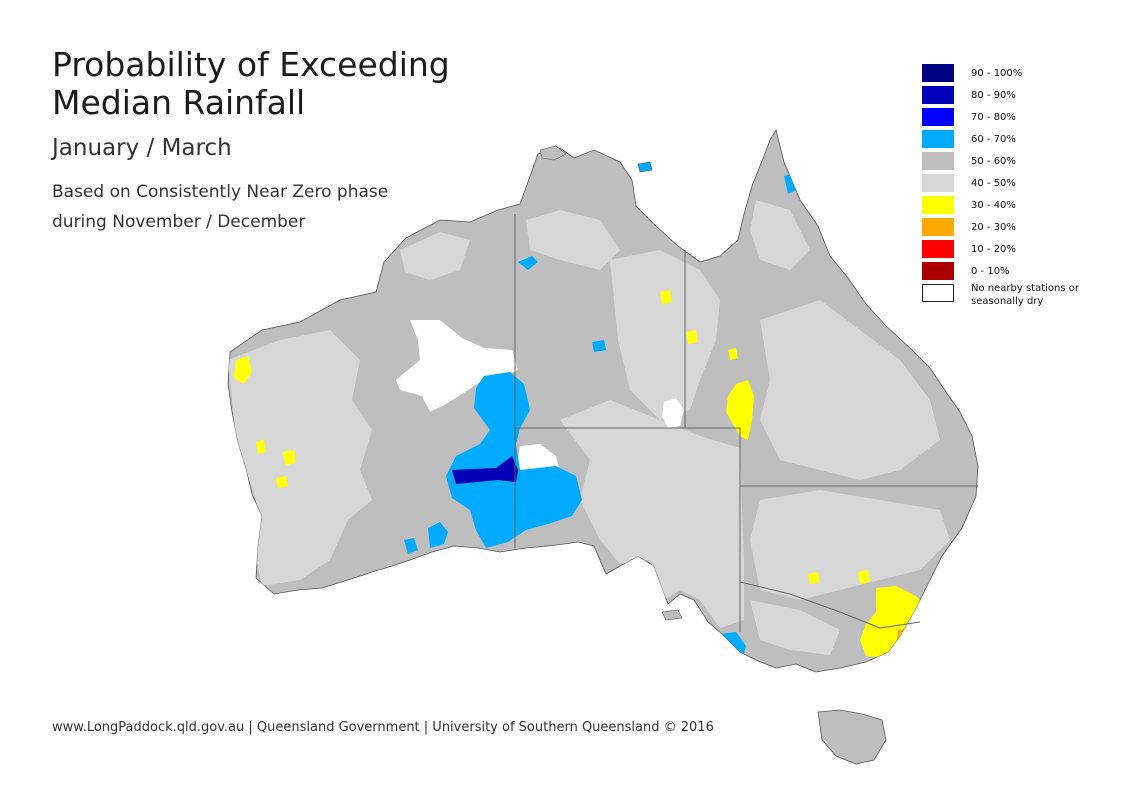 Image resolution: width=1123 pixels, height=794 pixels. I want to click on legend-item: 70 - 80%, so click(1001, 117).